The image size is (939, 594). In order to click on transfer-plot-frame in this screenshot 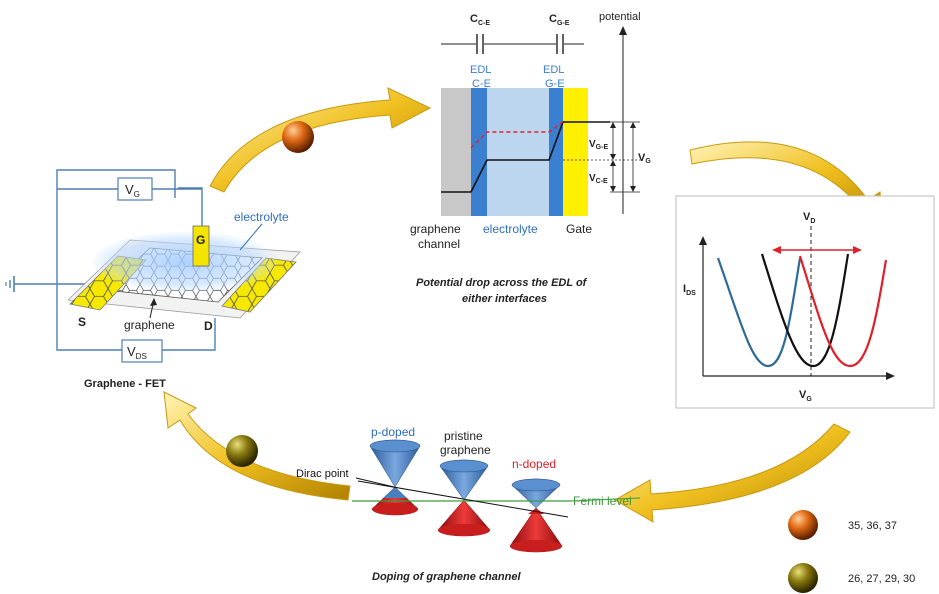, I will do `click(805, 302)`.